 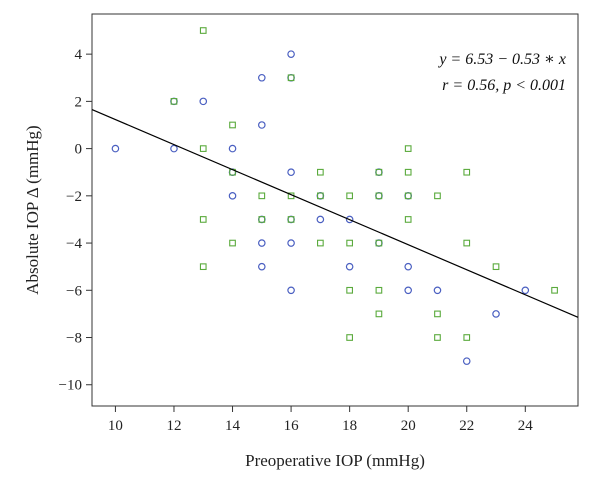 What do you see at coordinates (173, 426) in the screenshot?
I see `x-tick-label: 12` at bounding box center [173, 426].